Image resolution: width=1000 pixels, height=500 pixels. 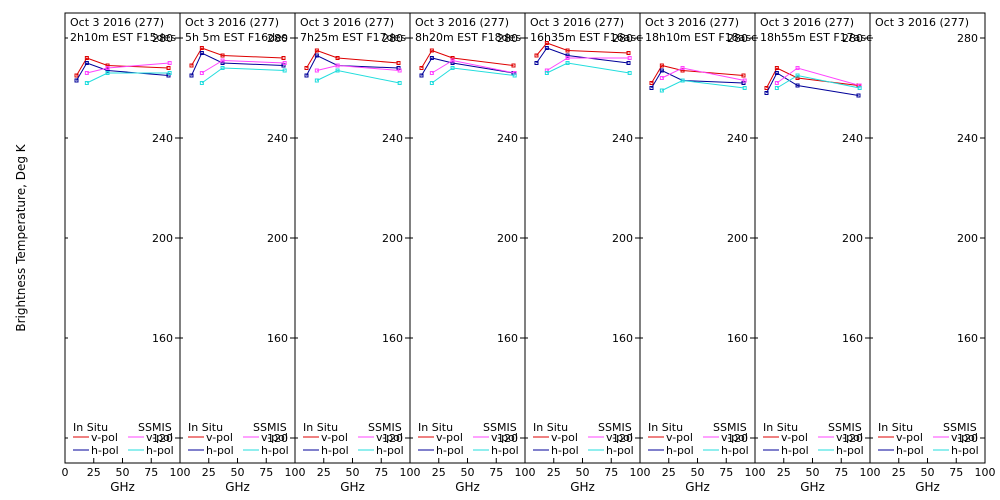 What do you see at coordinates (701, 37) in the screenshot?
I see `panel-title-pass: 18h10m EST F18asc` at bounding box center [701, 37].